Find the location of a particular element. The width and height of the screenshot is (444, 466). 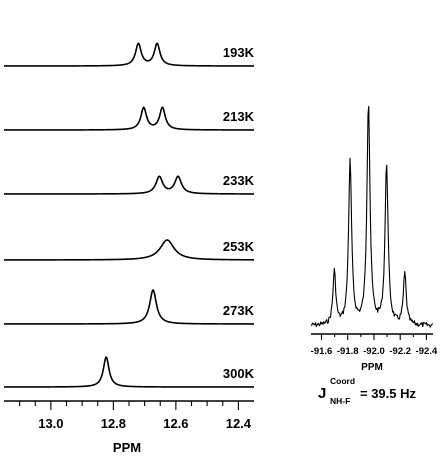

coupling-superscript: Coord is located at coordinates (342, 381).